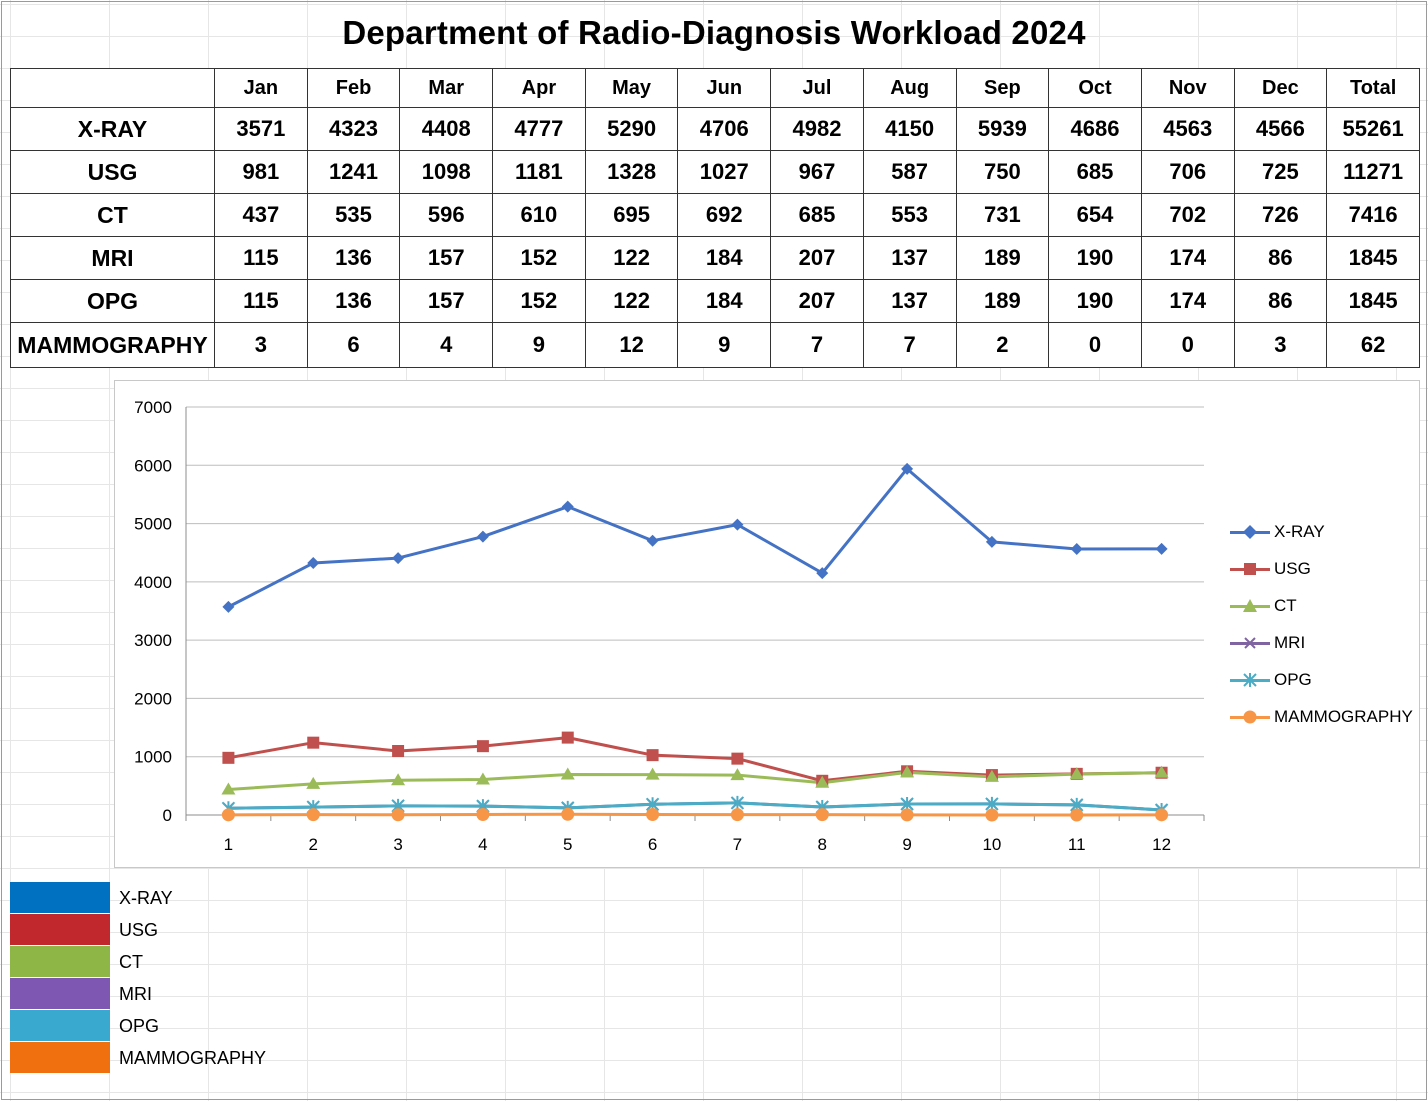  Describe the element at coordinates (1328, 643) in the screenshot. I see `legend-item: MRI` at that location.